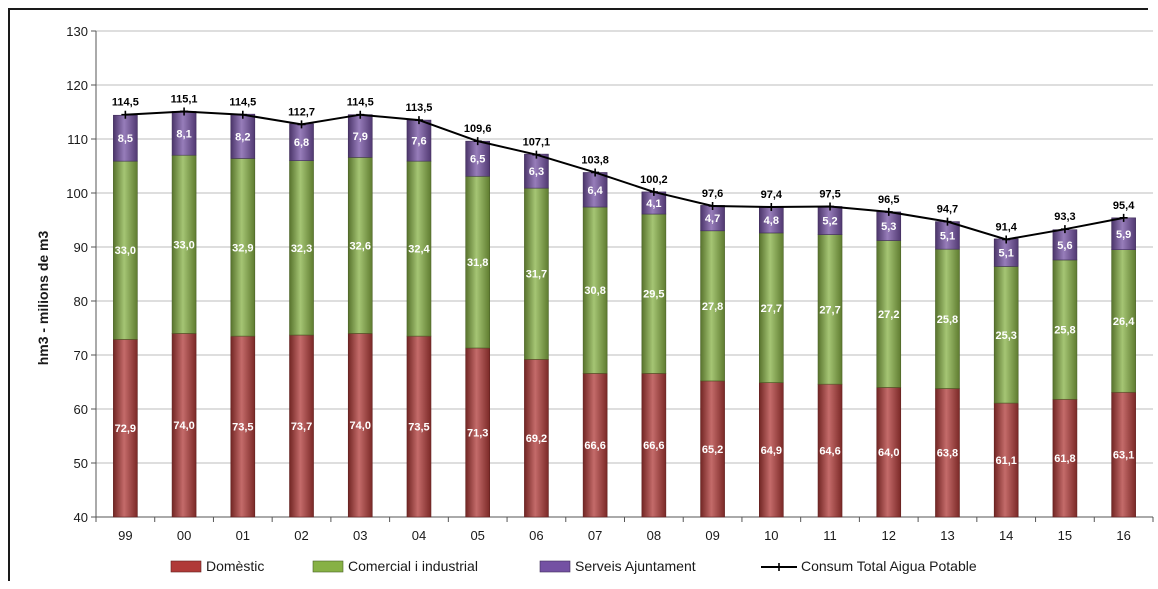 The width and height of the screenshot is (1158, 589). What do you see at coordinates (419, 535) in the screenshot?
I see `x-tick-label: 04` at bounding box center [419, 535].